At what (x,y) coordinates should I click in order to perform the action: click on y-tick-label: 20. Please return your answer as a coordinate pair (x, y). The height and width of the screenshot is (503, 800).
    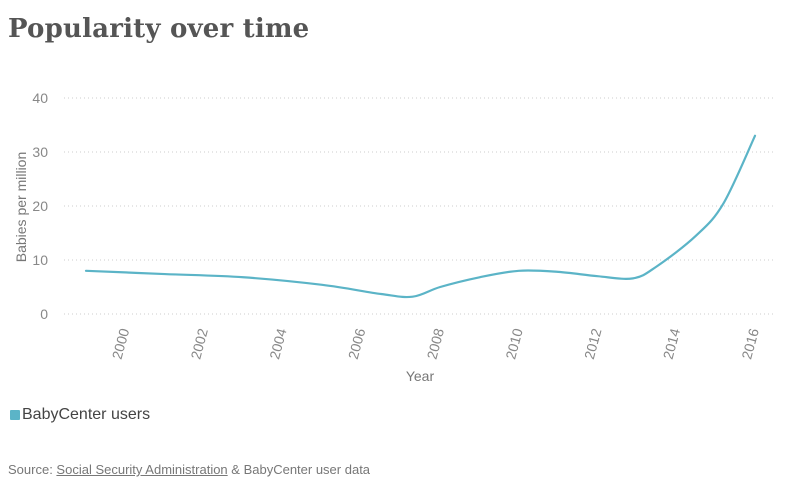
    Looking at the image, I should click on (40, 206).